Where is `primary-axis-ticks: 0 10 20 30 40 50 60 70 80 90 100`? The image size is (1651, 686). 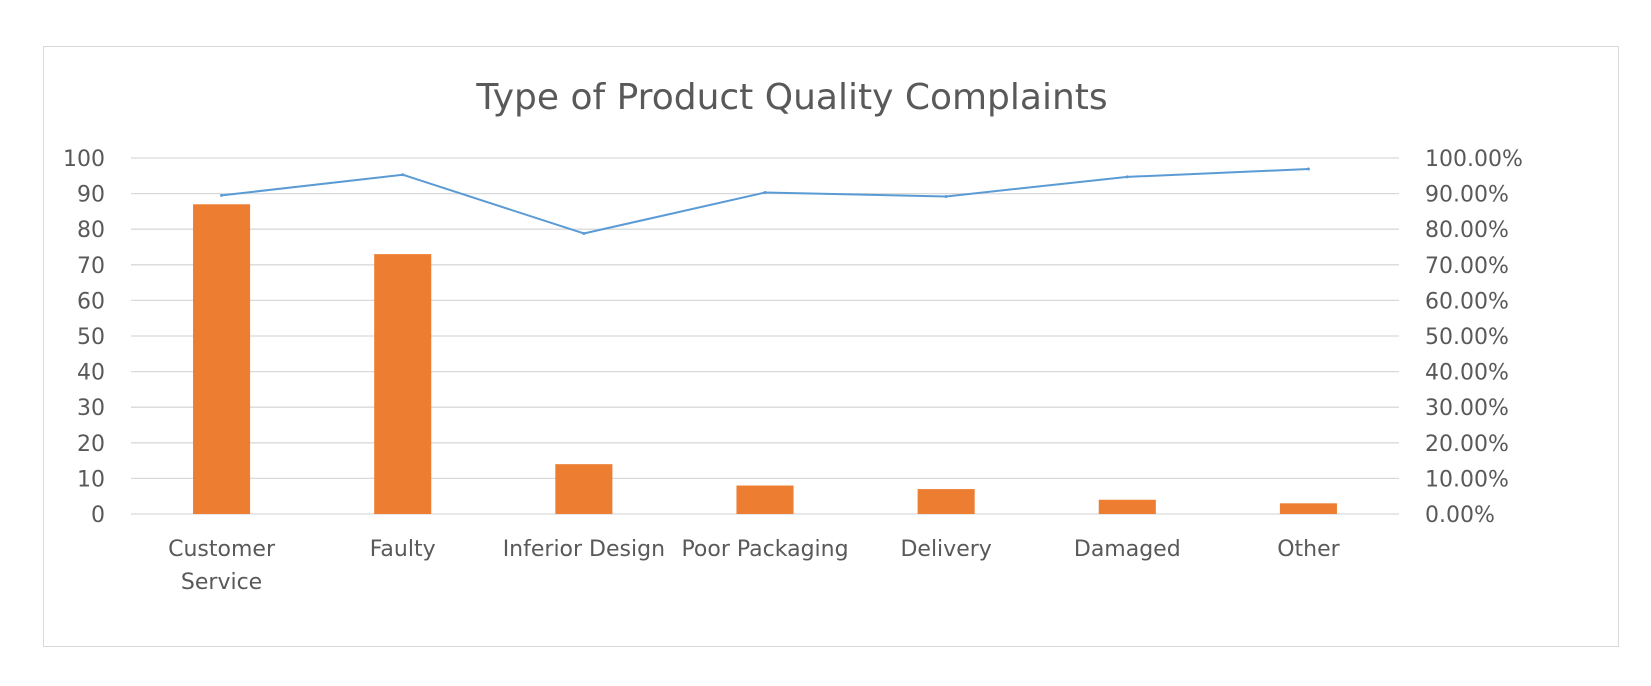
primary-axis-ticks: 0 10 20 30 40 50 60 70 80 90 100 is located at coordinates (84, 337).